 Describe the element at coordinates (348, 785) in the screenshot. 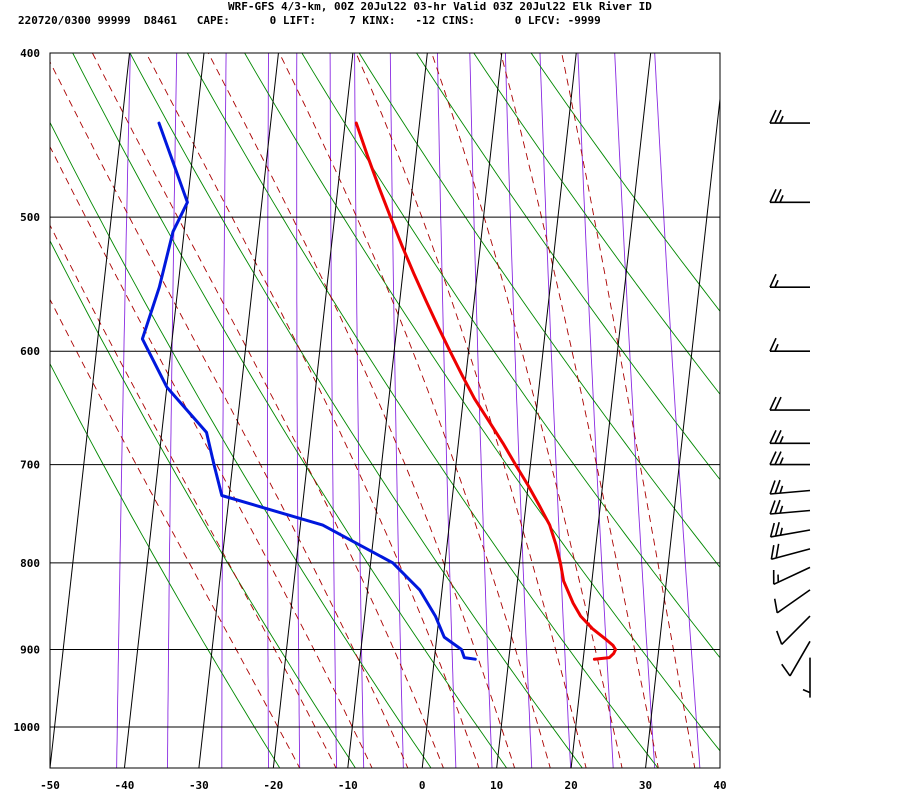

I see `temperature-tick-label: -10` at that location.